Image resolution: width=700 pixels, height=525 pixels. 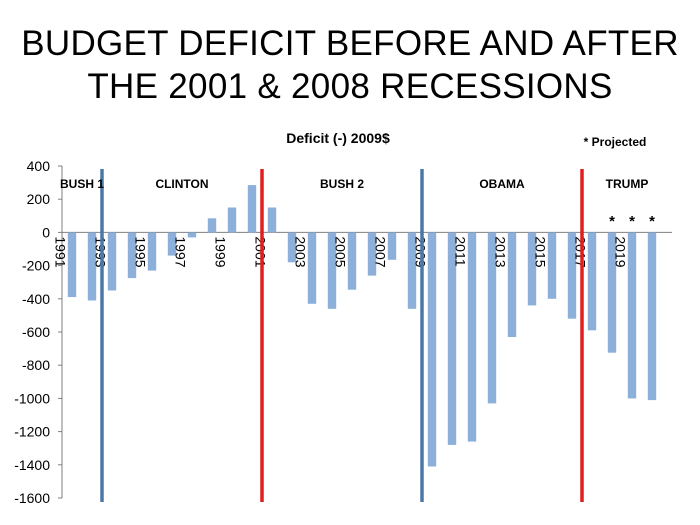 What do you see at coordinates (181, 251) in the screenshot?
I see `x-axis-tick-label: 1997` at bounding box center [181, 251].